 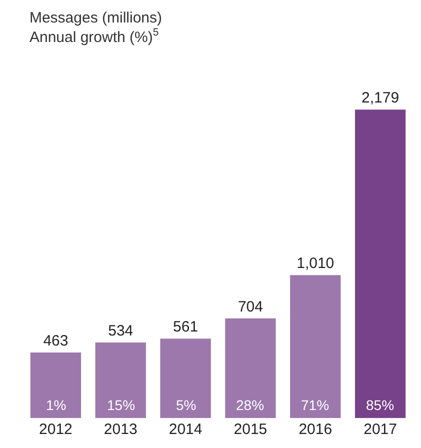 What do you see at coordinates (121, 405) in the screenshot?
I see `annotation: 15%` at bounding box center [121, 405].